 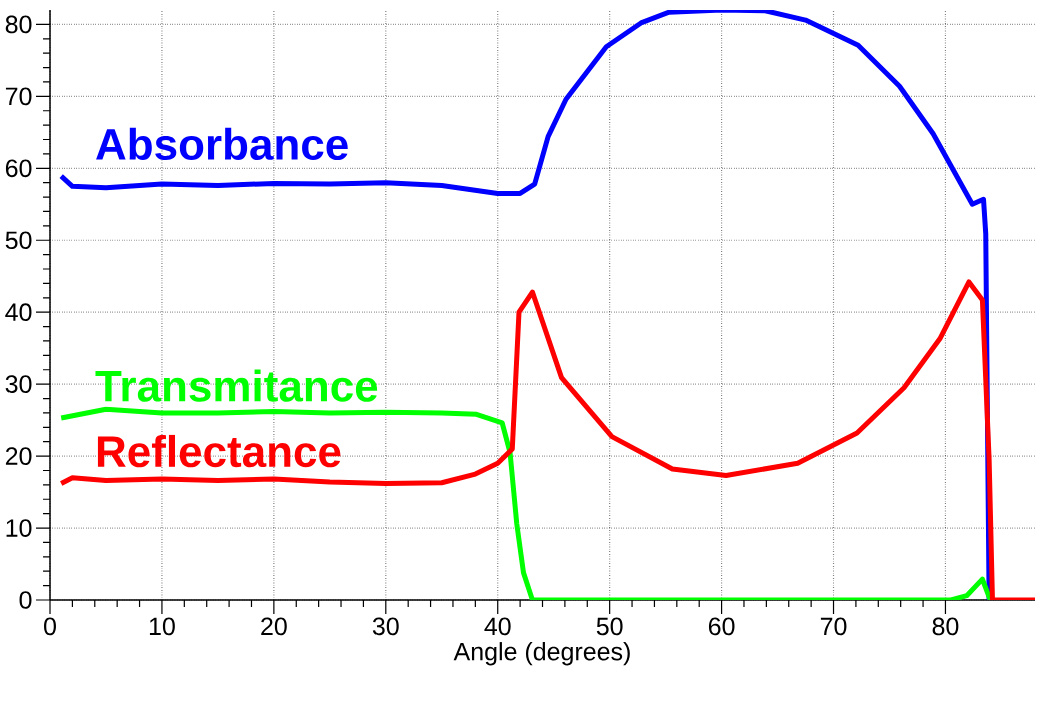 What do you see at coordinates (18, 384) in the screenshot?
I see `y-tick-label: 30` at bounding box center [18, 384].